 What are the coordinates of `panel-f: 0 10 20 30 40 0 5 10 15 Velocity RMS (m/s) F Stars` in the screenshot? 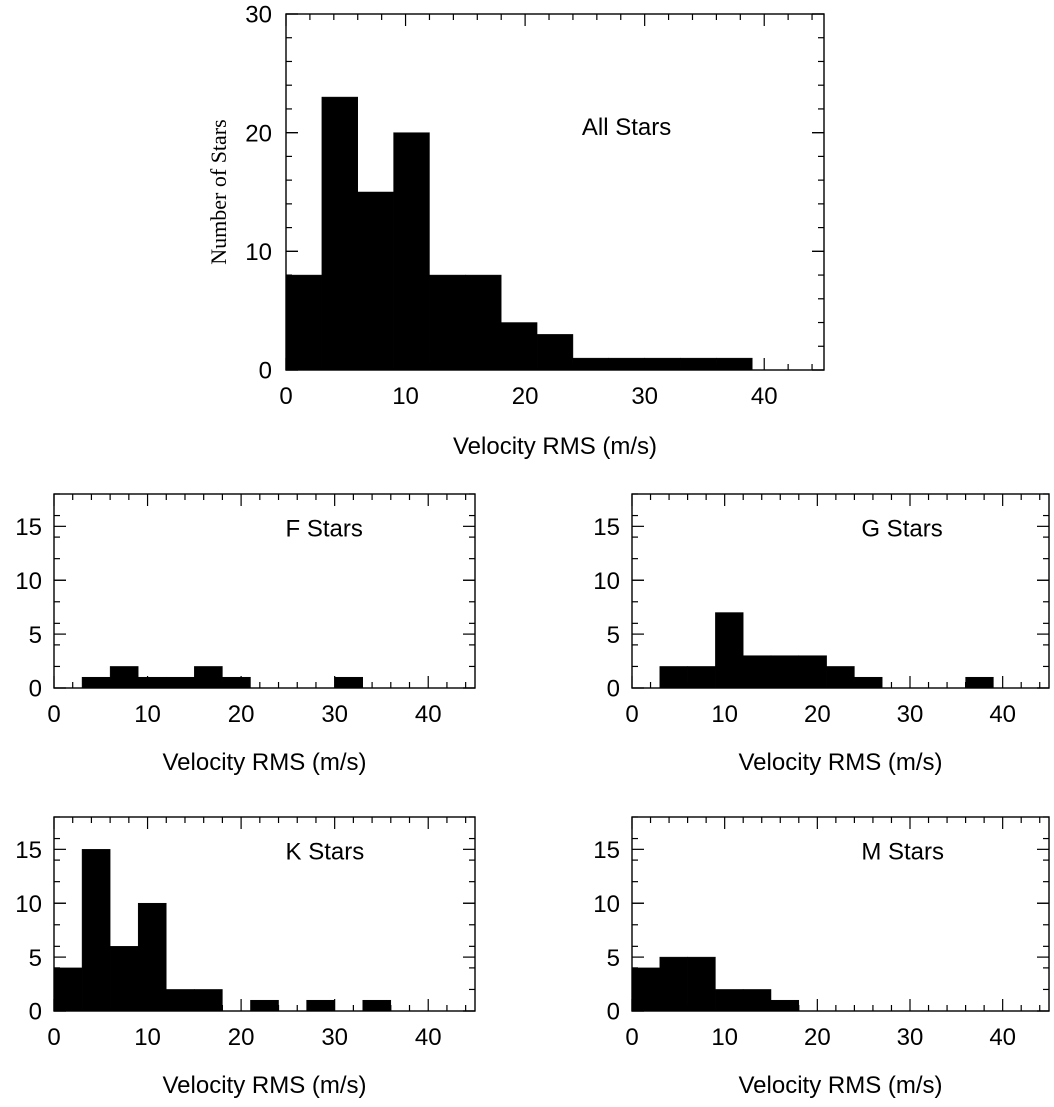 It's located at (245, 634).